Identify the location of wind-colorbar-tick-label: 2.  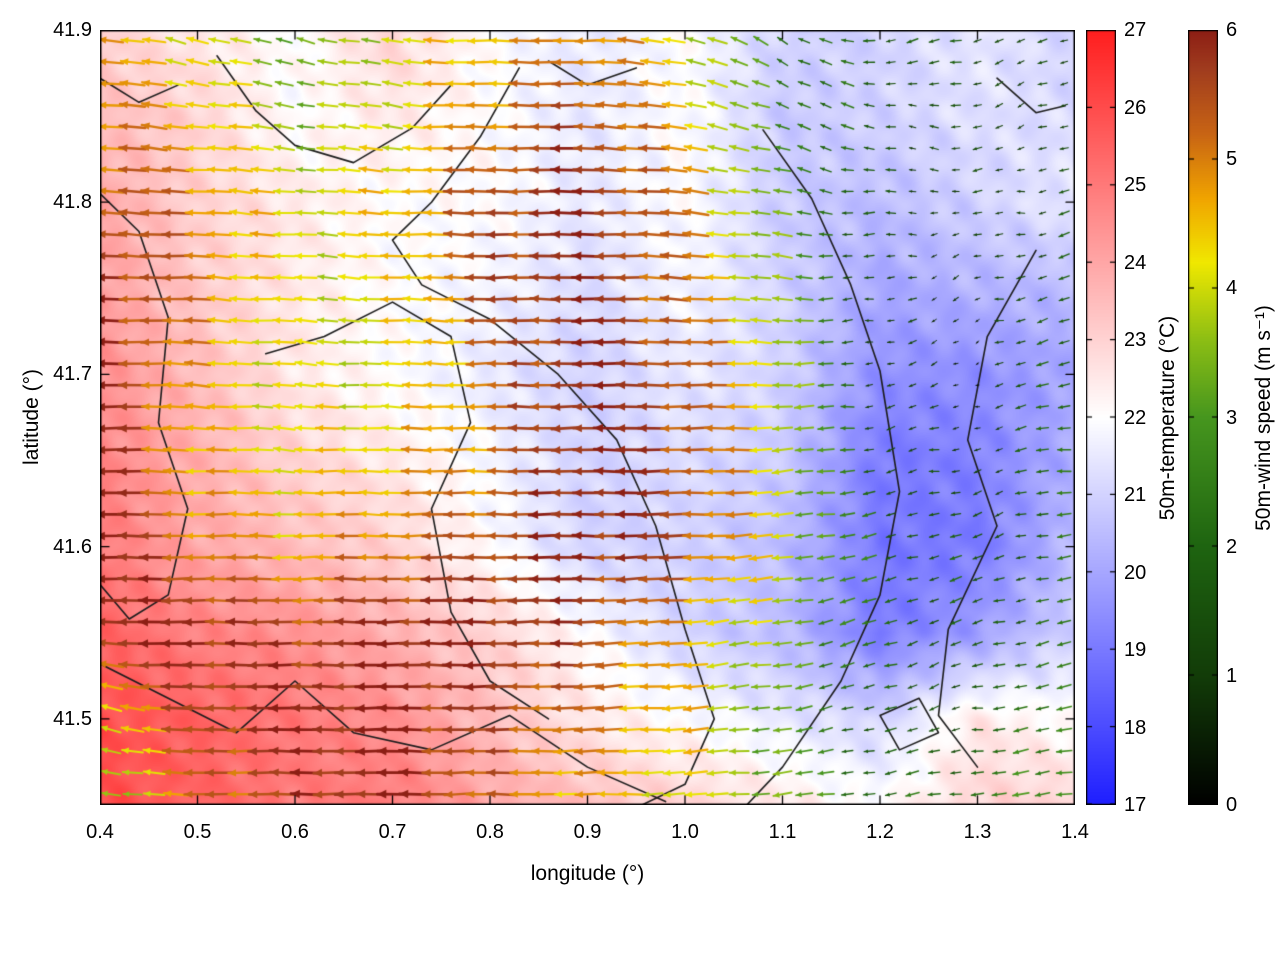
(1232, 546).